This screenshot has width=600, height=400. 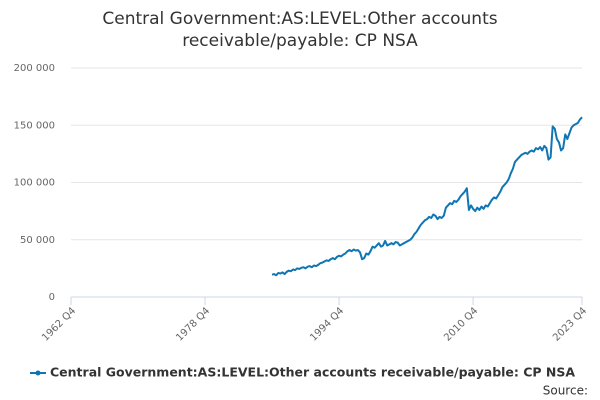 I want to click on x-tick-label: 1994 Q4, so click(x=327, y=324).